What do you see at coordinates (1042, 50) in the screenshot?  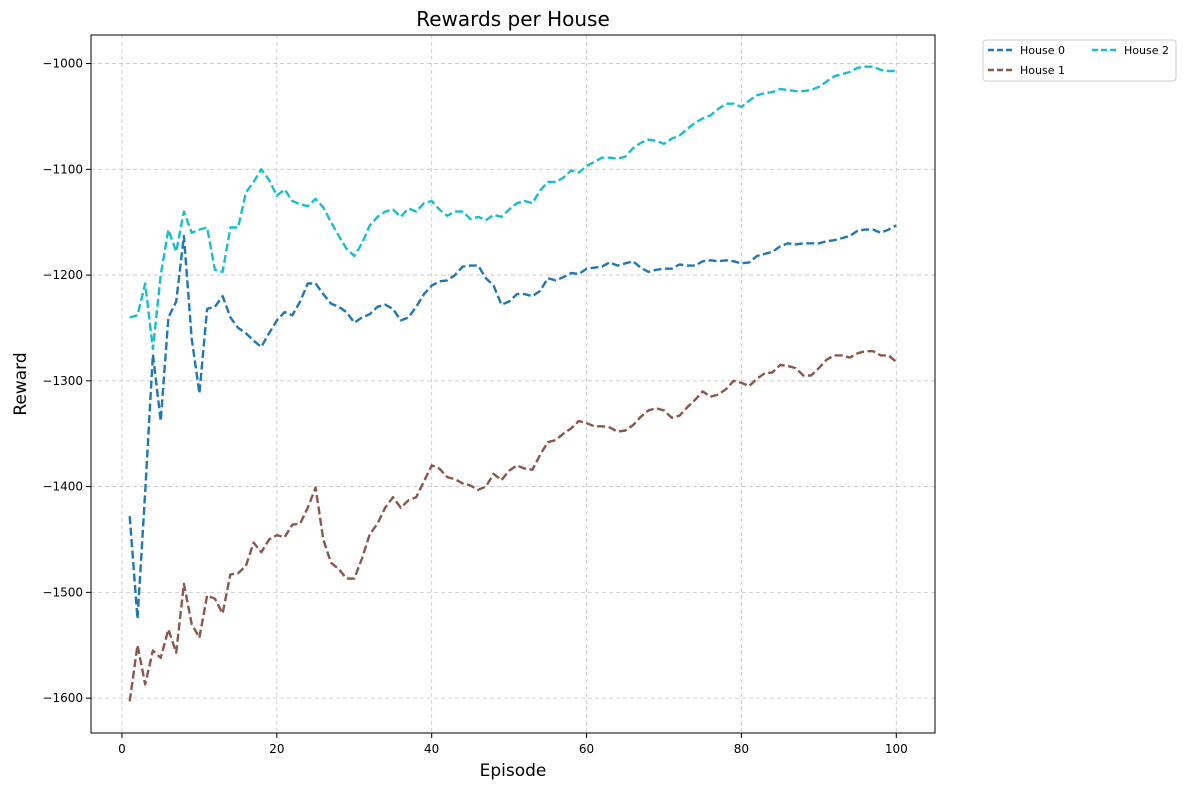 I see `legend-label: House 0` at bounding box center [1042, 50].